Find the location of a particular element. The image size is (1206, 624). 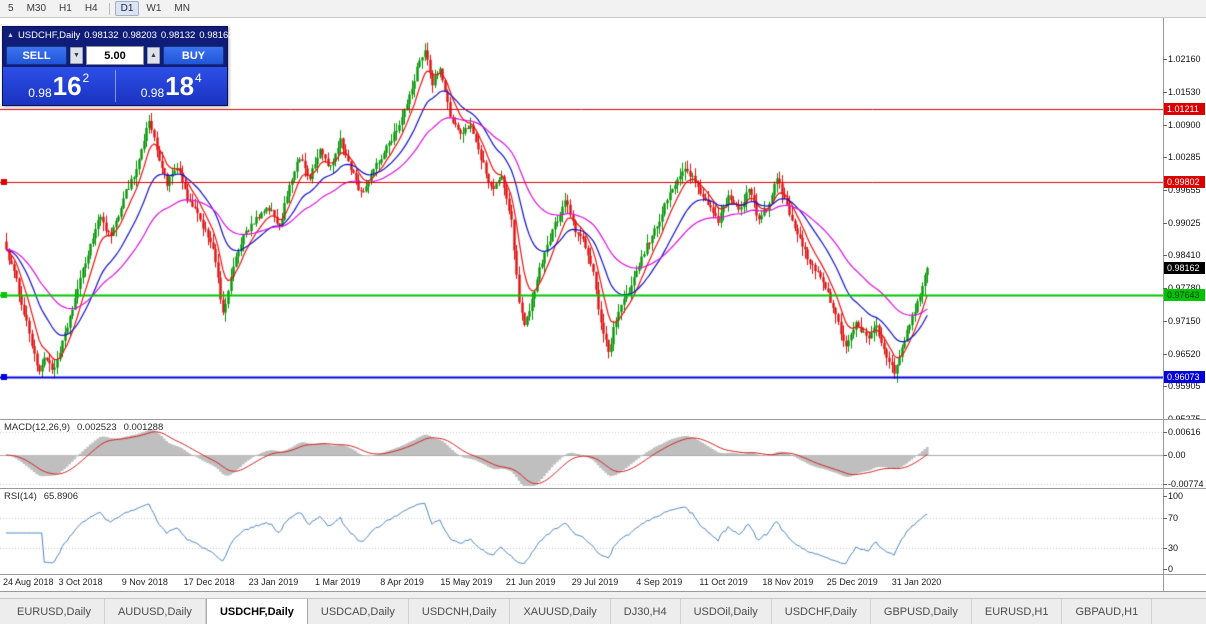

rsi-axis: 100 70 30 0 is located at coordinates (1184, 531).